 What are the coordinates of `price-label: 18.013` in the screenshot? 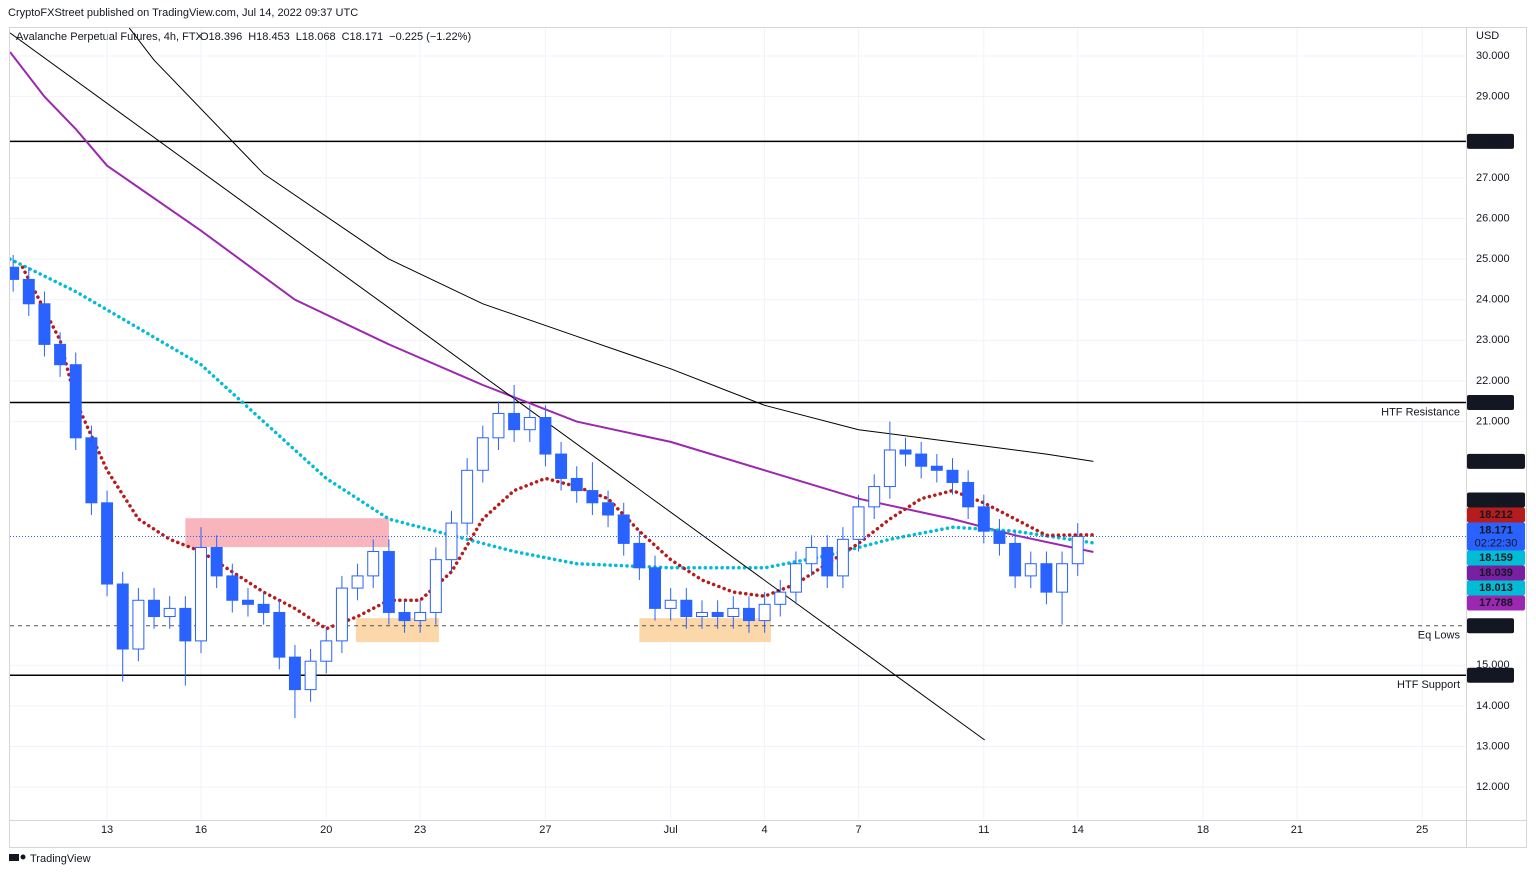 It's located at (1496, 588).